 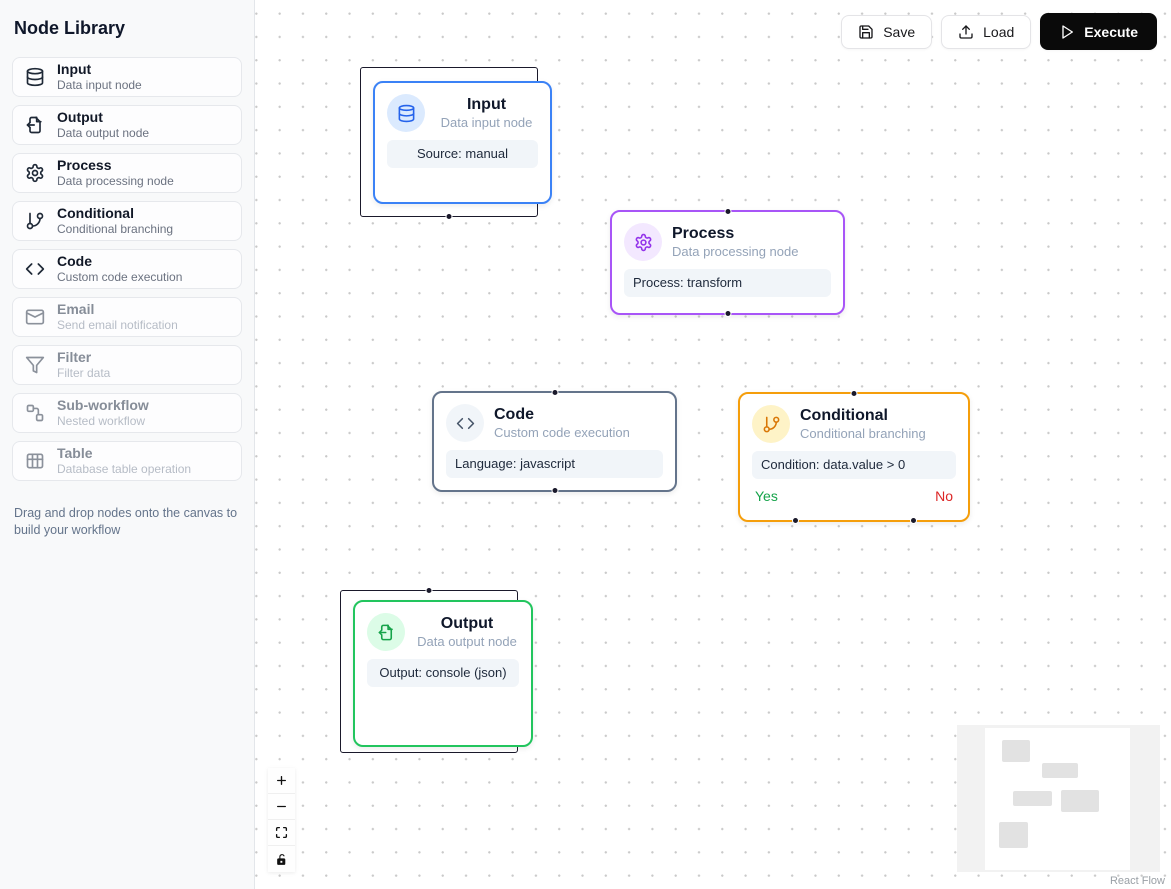 What do you see at coordinates (101, 421) in the screenshot?
I see `item-desc: Nested workflow` at bounding box center [101, 421].